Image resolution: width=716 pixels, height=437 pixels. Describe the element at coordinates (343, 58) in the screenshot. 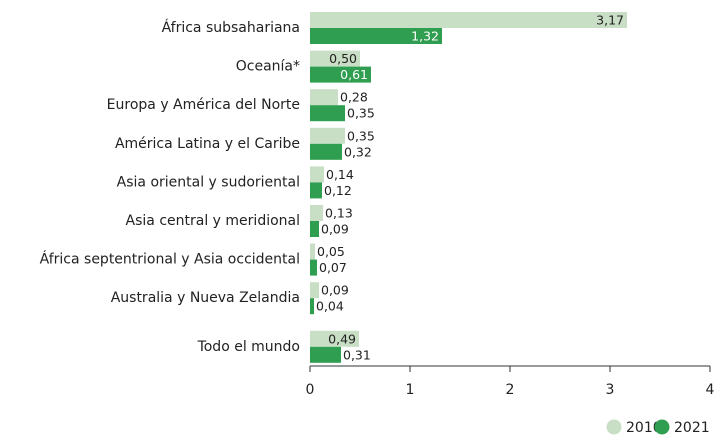

I see `value-label: 0,50` at that location.